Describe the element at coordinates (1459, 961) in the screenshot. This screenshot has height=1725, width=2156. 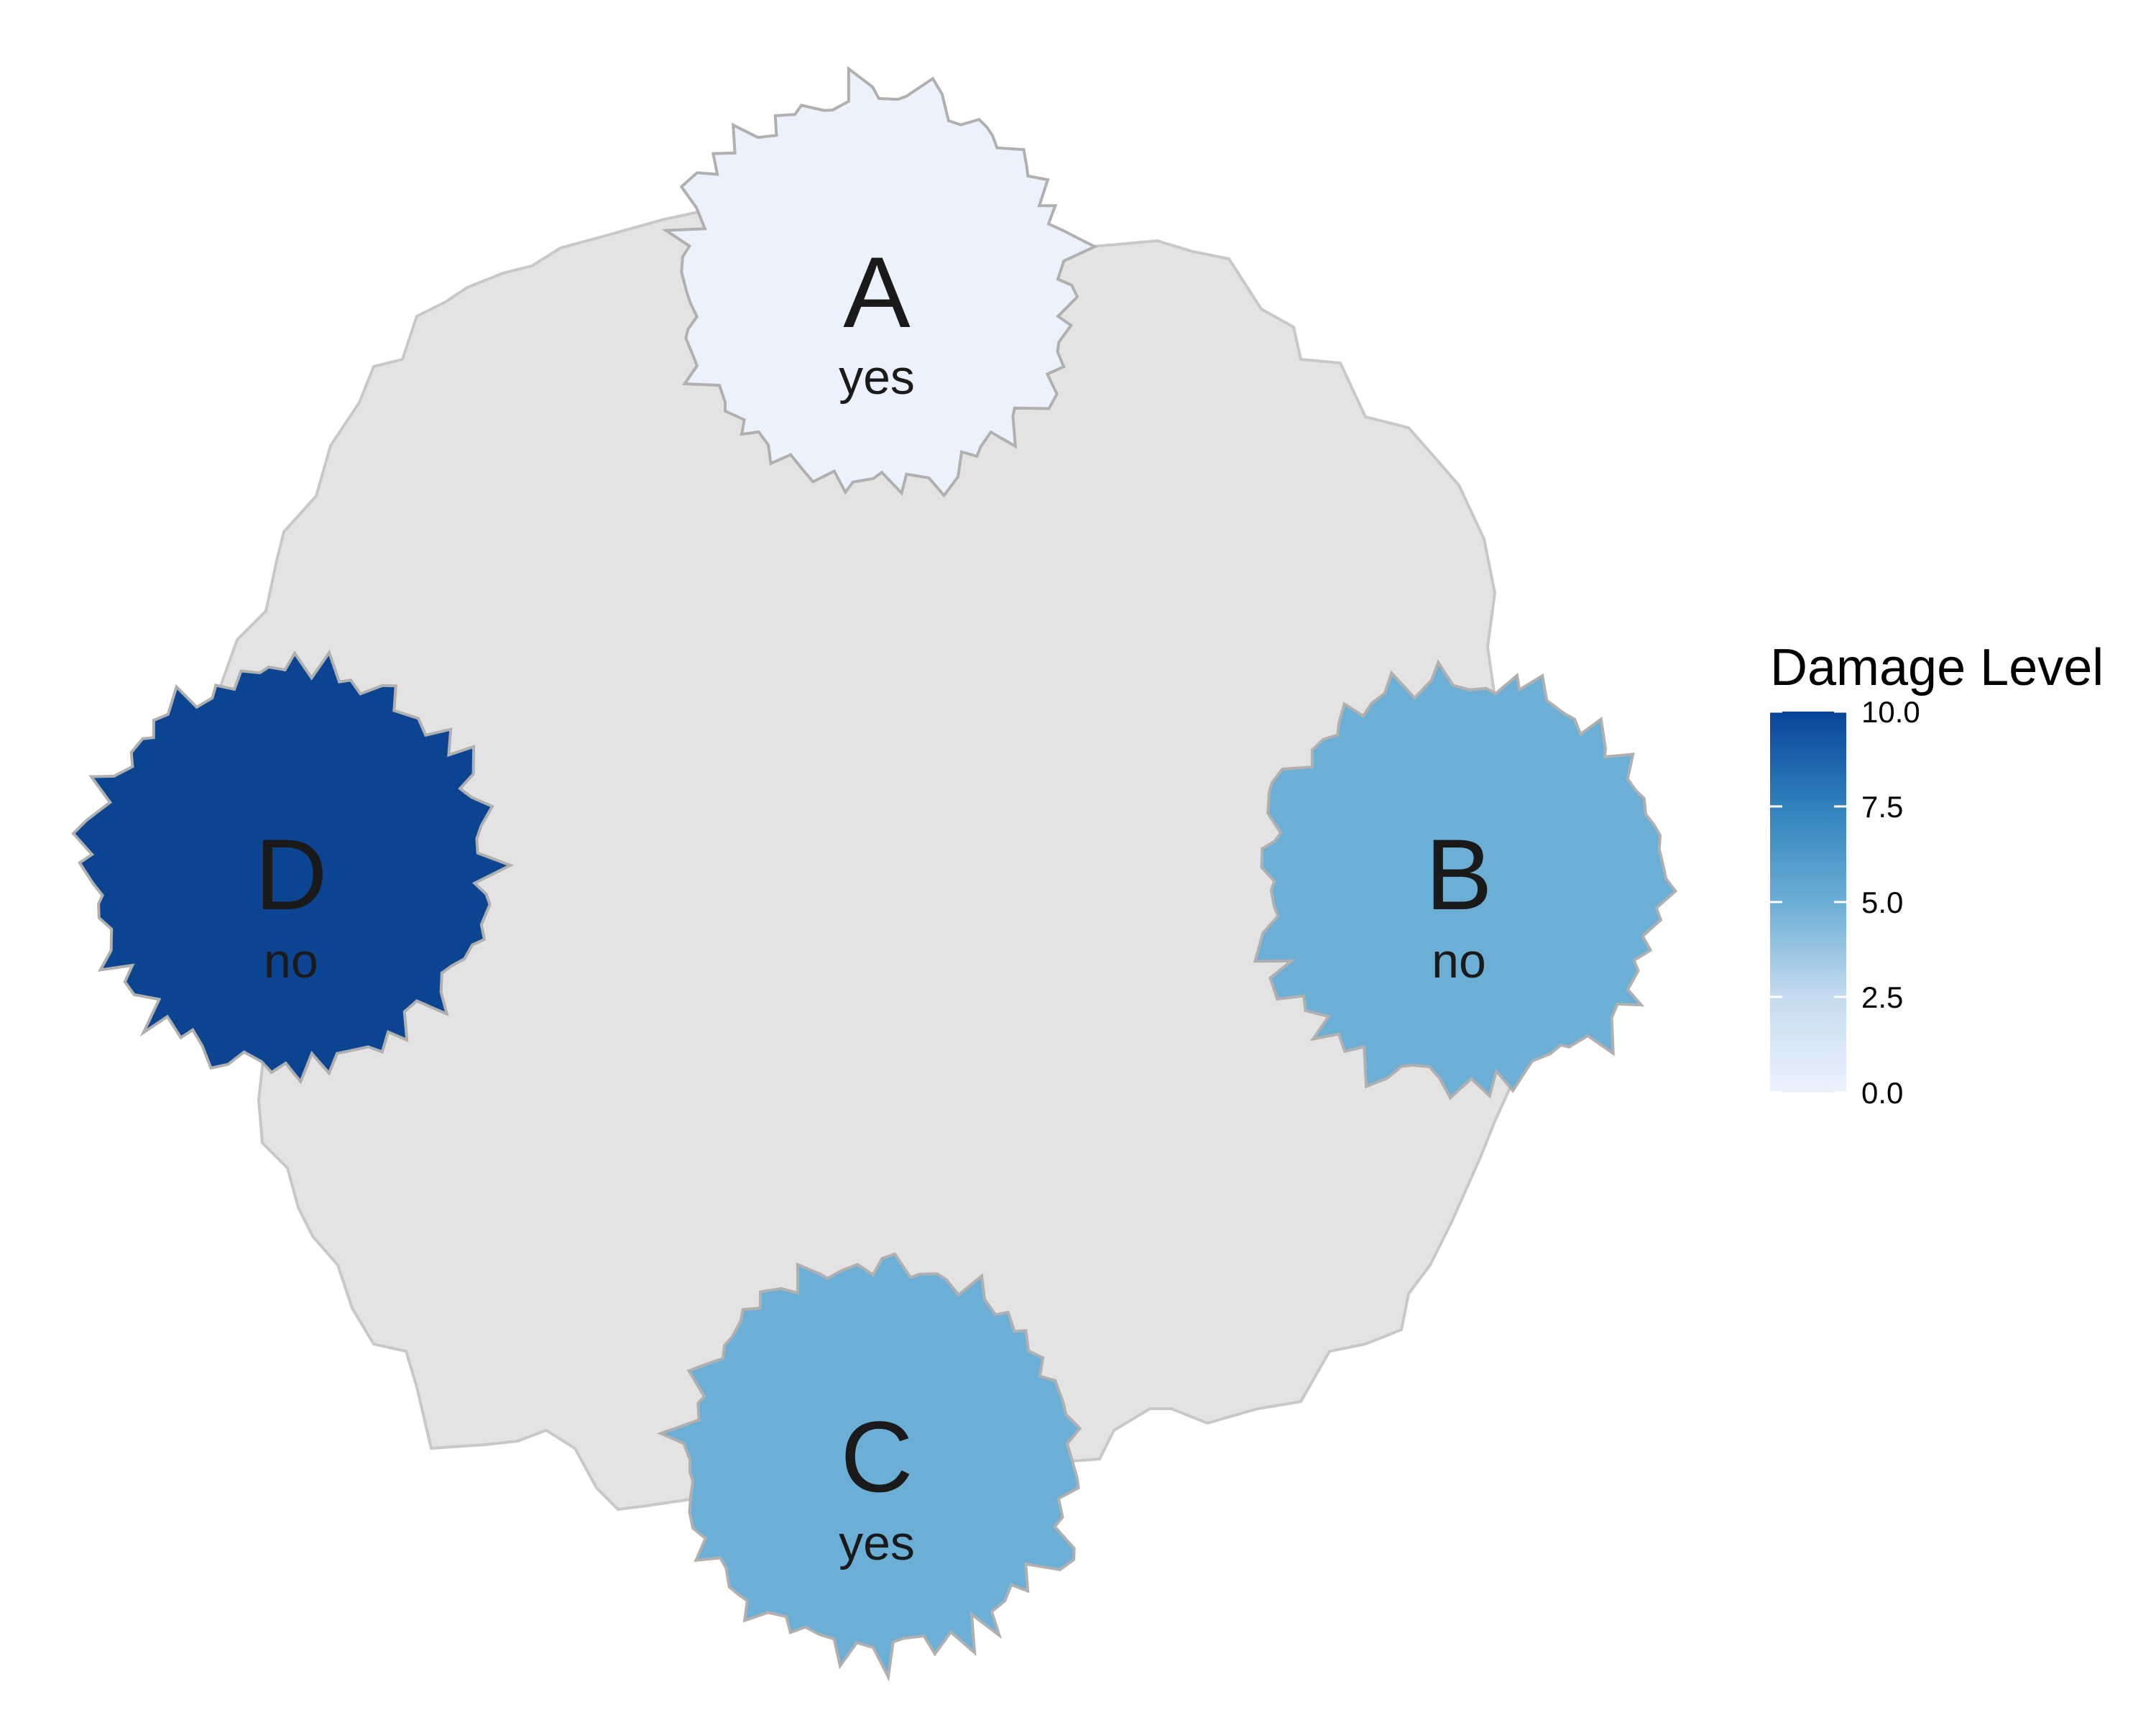
I see `node-b-label: no` at that location.